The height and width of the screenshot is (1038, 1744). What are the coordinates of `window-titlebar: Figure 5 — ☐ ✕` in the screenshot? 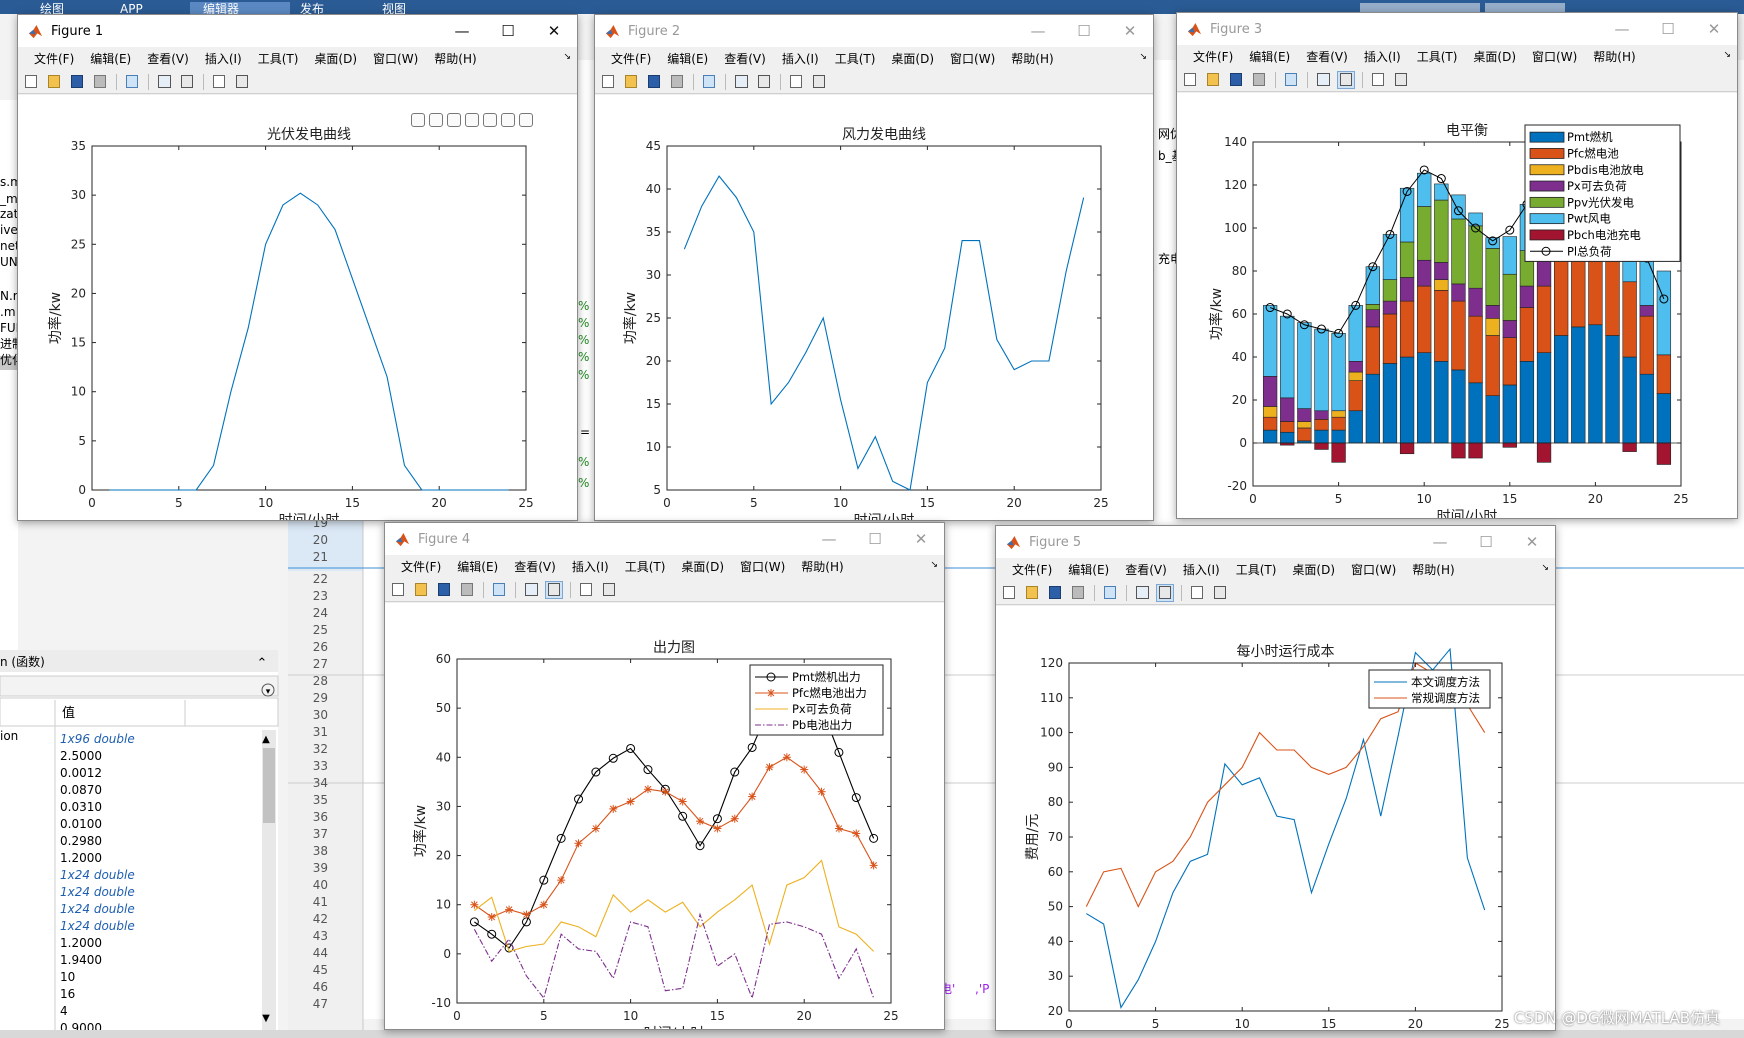 It's located at (1275, 542).